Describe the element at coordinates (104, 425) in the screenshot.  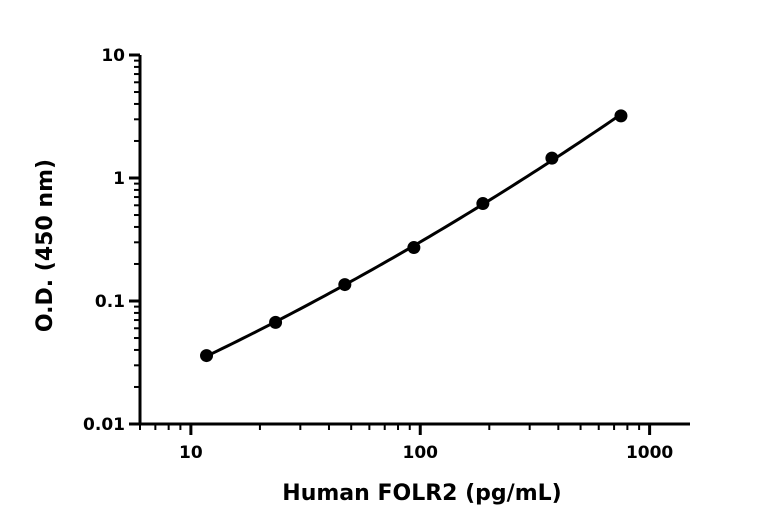
I see `y-tick-label: 0.01` at that location.